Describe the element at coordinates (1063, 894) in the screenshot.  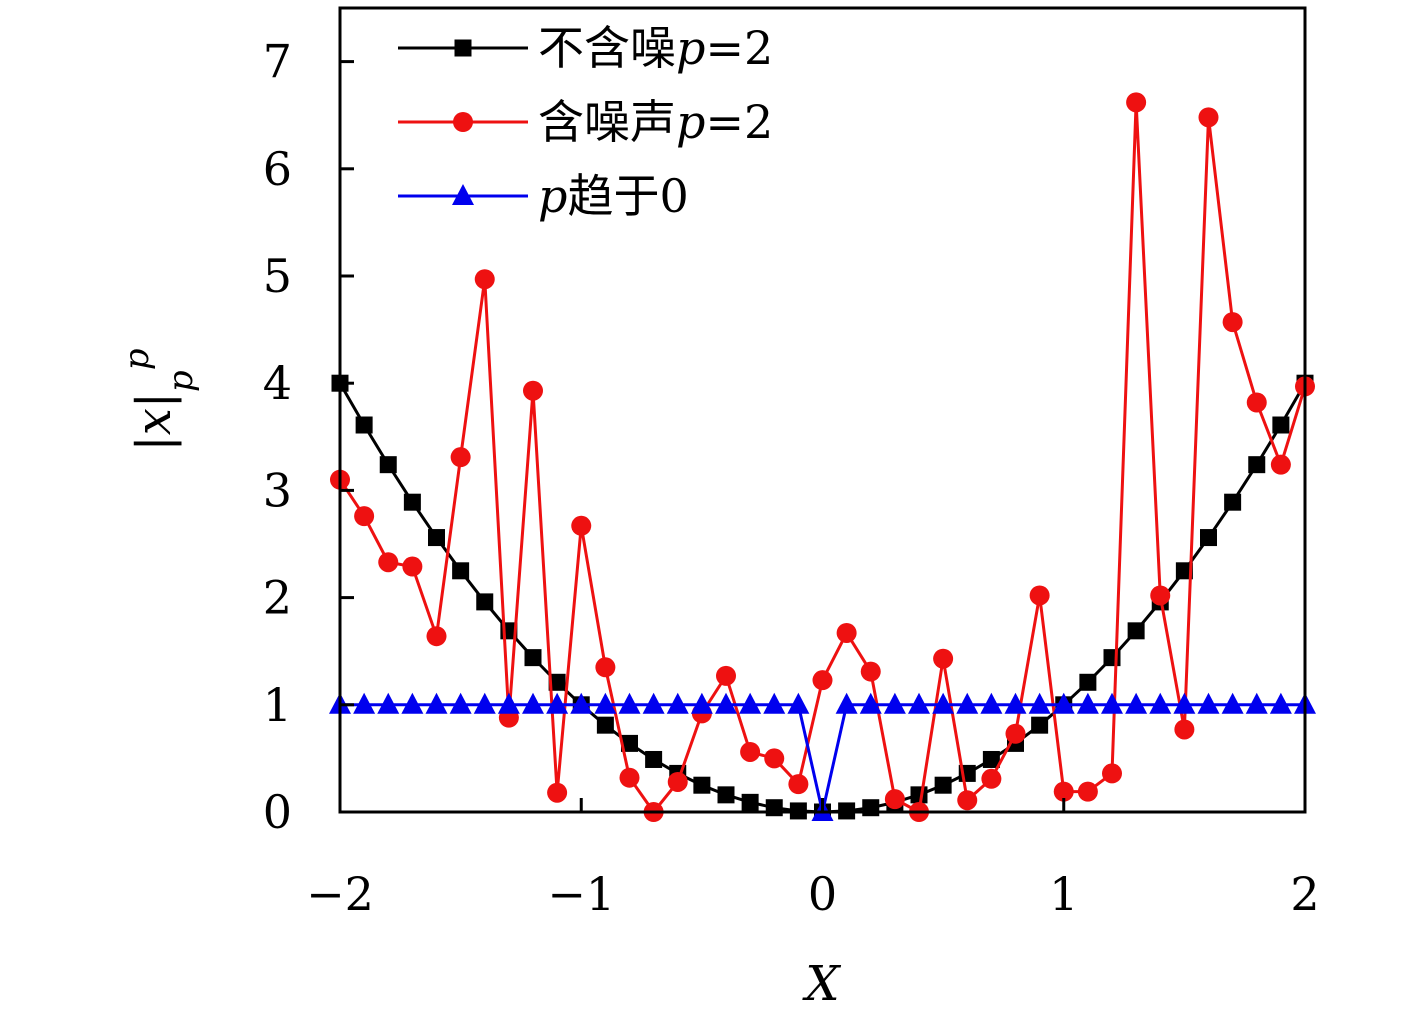
I see `x-tick-label: 1` at that location.